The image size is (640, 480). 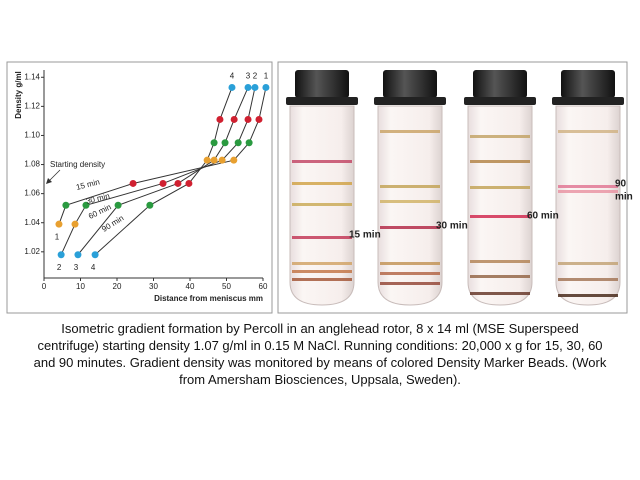 What do you see at coordinates (77, 164) in the screenshot?
I see `annotation: Starting density` at bounding box center [77, 164].